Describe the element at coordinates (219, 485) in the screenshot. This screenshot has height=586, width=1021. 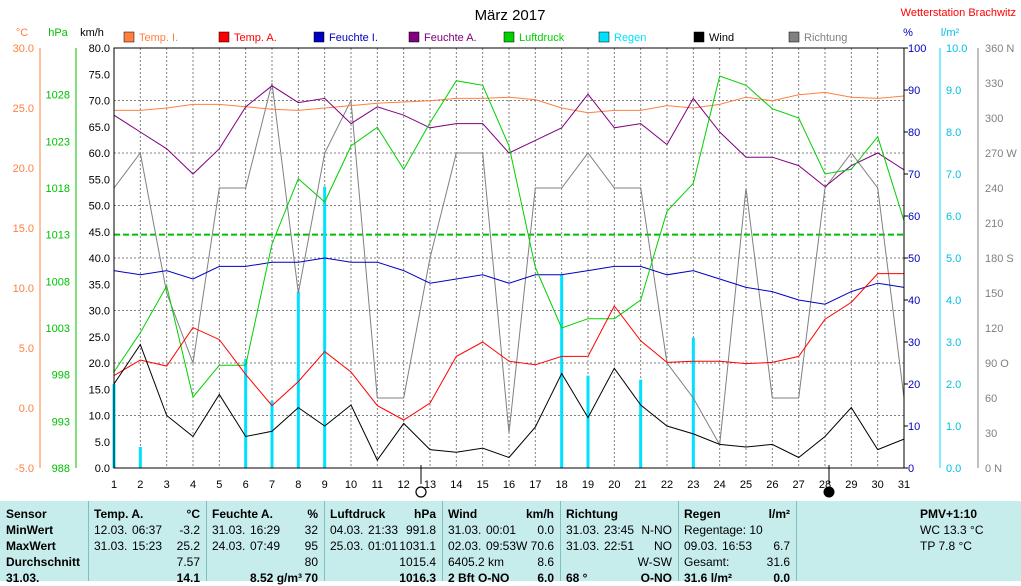
I see `day-tick: 5` at that location.